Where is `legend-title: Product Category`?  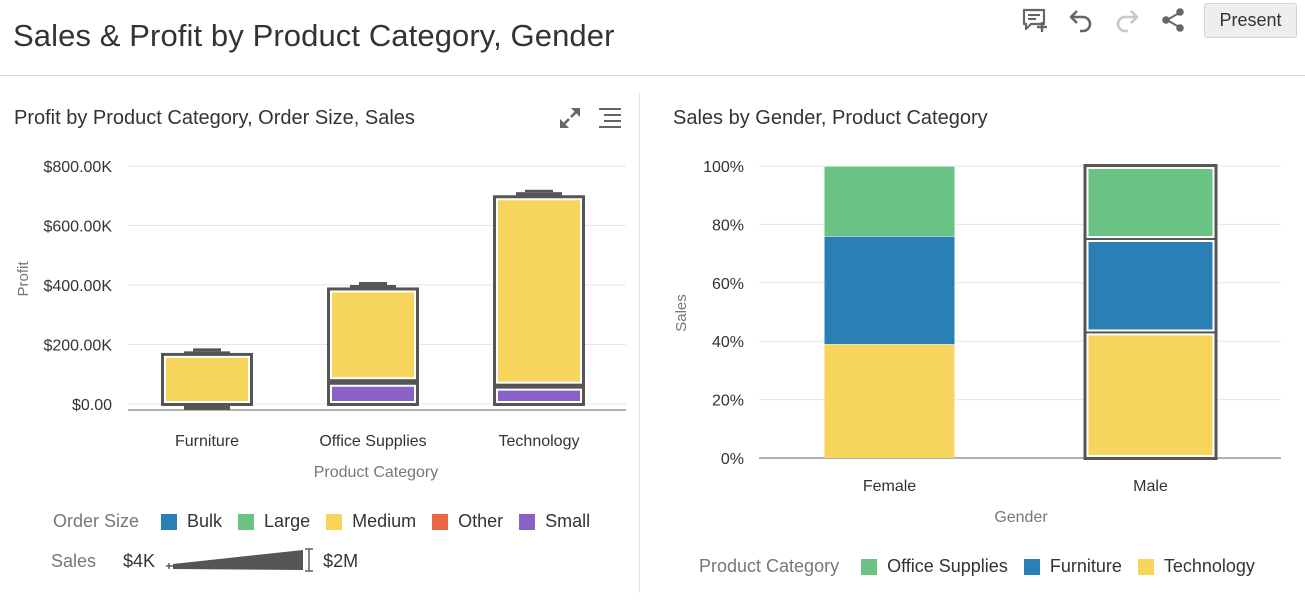 legend-title: Product Category is located at coordinates (769, 566).